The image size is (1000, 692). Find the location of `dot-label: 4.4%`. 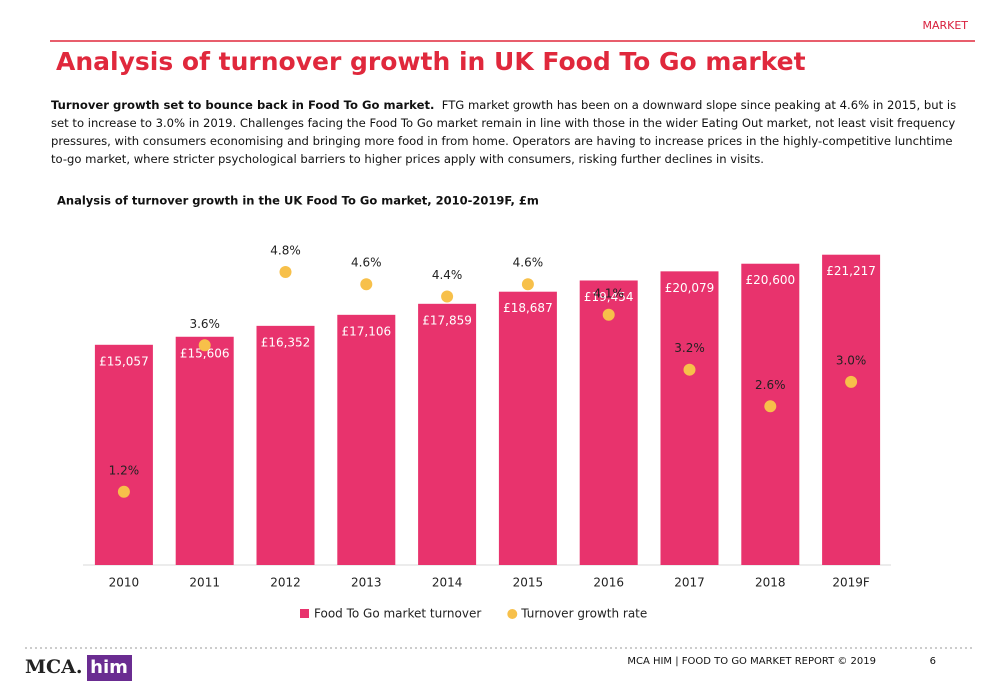

dot-label: 4.4% is located at coordinates (447, 275).